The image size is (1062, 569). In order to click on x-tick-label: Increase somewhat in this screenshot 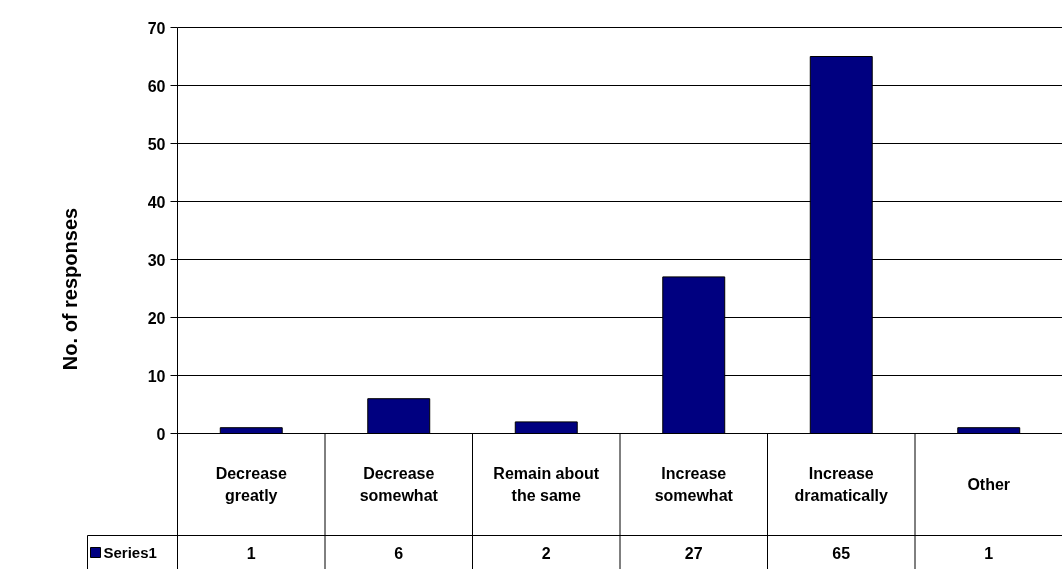, I will do `click(694, 484)`.